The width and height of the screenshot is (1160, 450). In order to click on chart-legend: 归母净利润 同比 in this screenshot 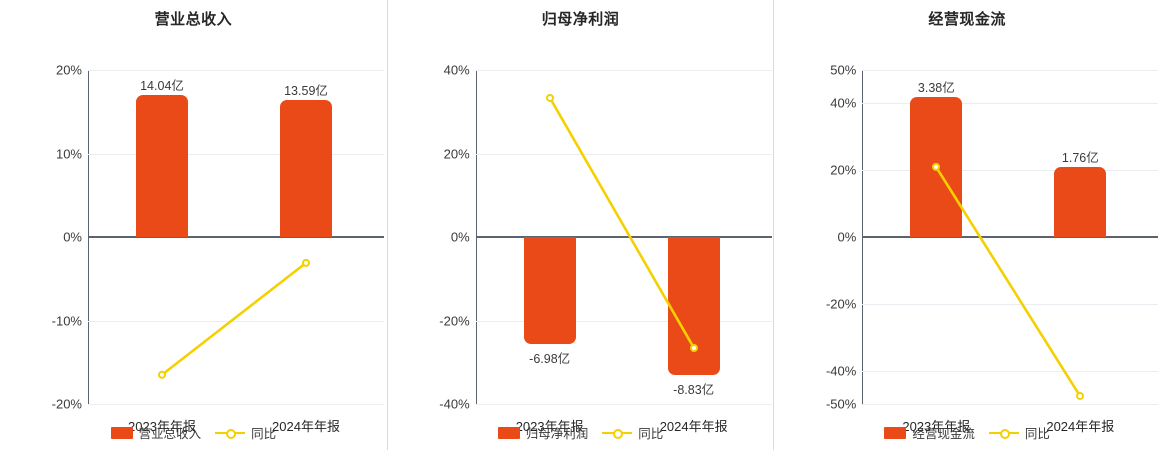, I will do `click(581, 432)`.